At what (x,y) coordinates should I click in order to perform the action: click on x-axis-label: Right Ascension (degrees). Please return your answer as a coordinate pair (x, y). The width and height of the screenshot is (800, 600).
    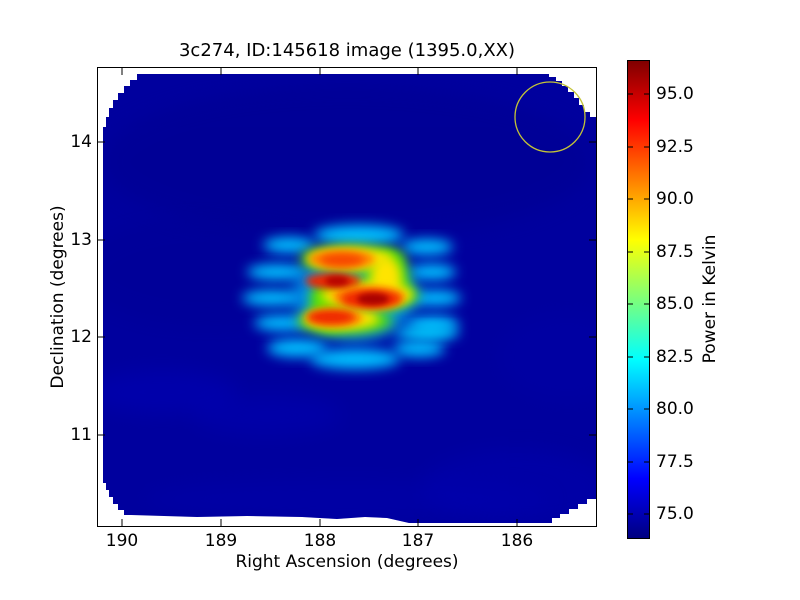
    Looking at the image, I should click on (347, 562).